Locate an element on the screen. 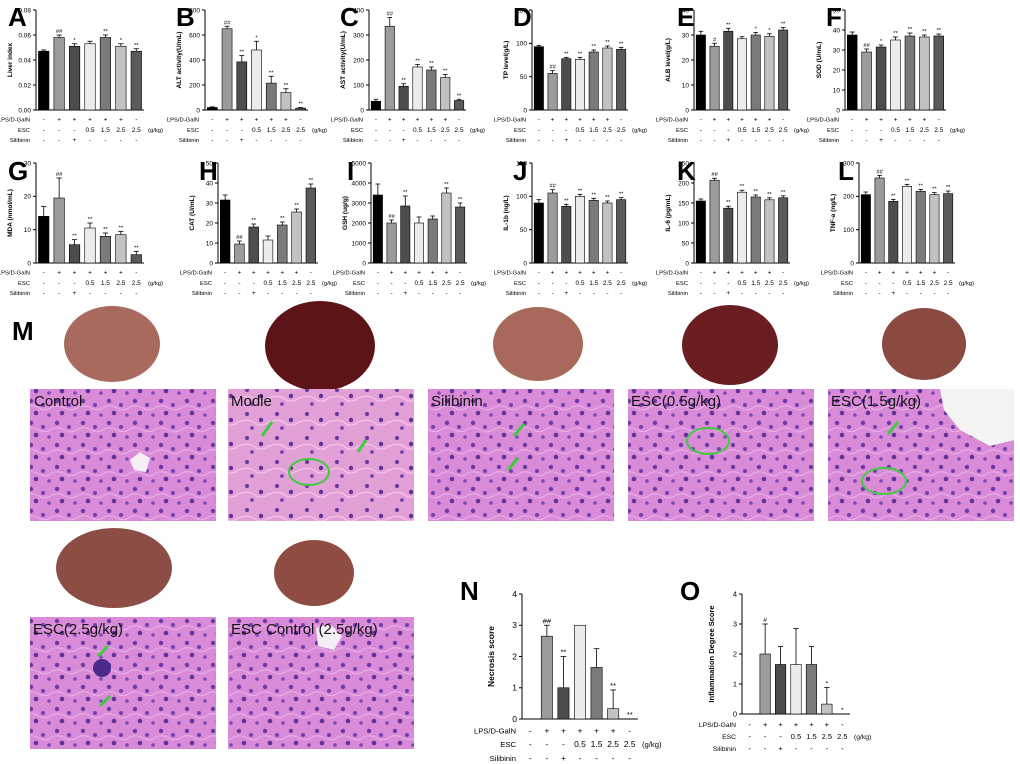  histology-modle is located at coordinates (321, 455).